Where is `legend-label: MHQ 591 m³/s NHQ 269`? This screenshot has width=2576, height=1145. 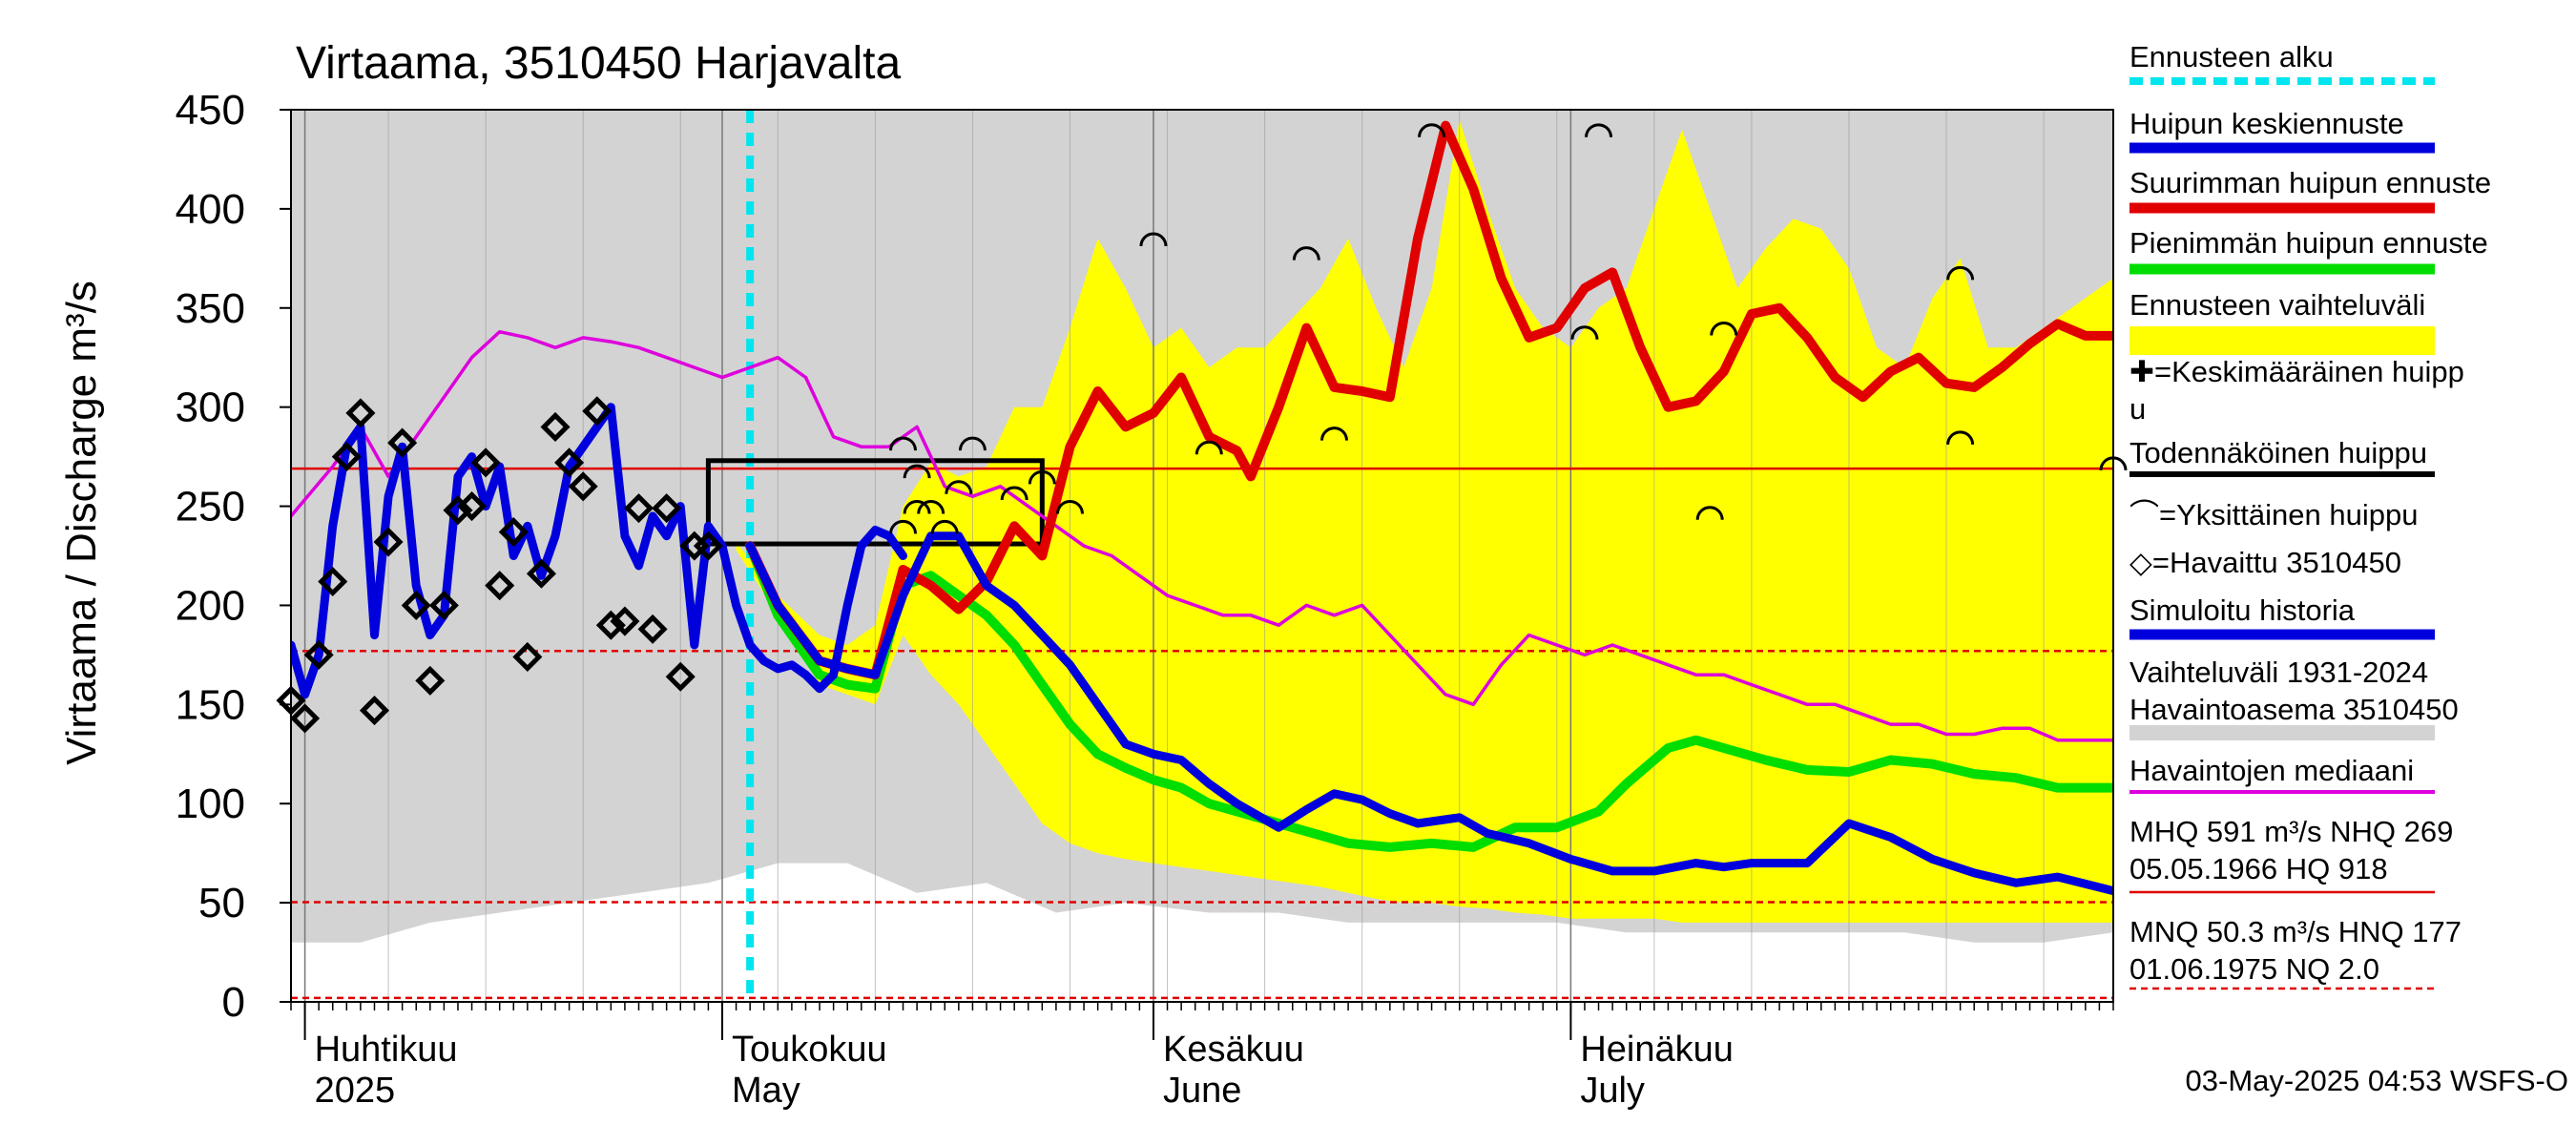
legend-label: MHQ 591 m³/s NHQ 269 is located at coordinates (2291, 832).